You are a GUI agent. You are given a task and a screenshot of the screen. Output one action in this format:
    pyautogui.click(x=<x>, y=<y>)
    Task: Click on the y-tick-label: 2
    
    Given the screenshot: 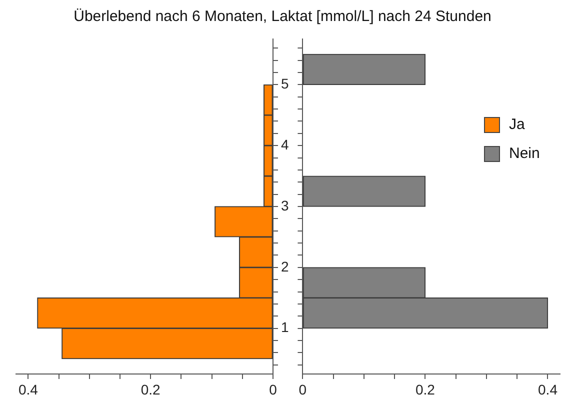 What is the action you would take?
    pyautogui.click(x=285, y=266)
    